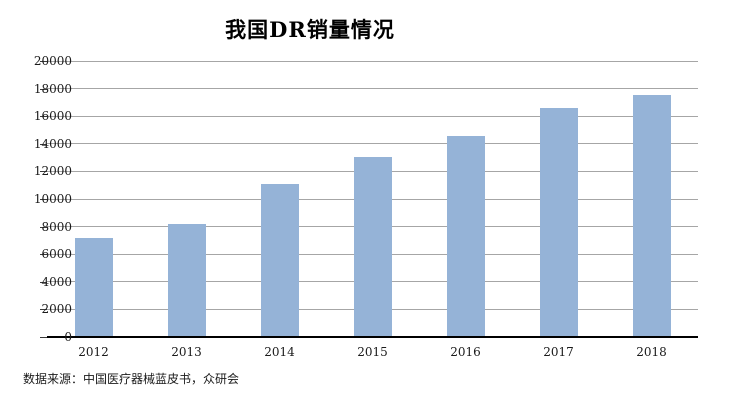 The height and width of the screenshot is (404, 729). I want to click on y-axis-tick-2000, so click(43, 310).